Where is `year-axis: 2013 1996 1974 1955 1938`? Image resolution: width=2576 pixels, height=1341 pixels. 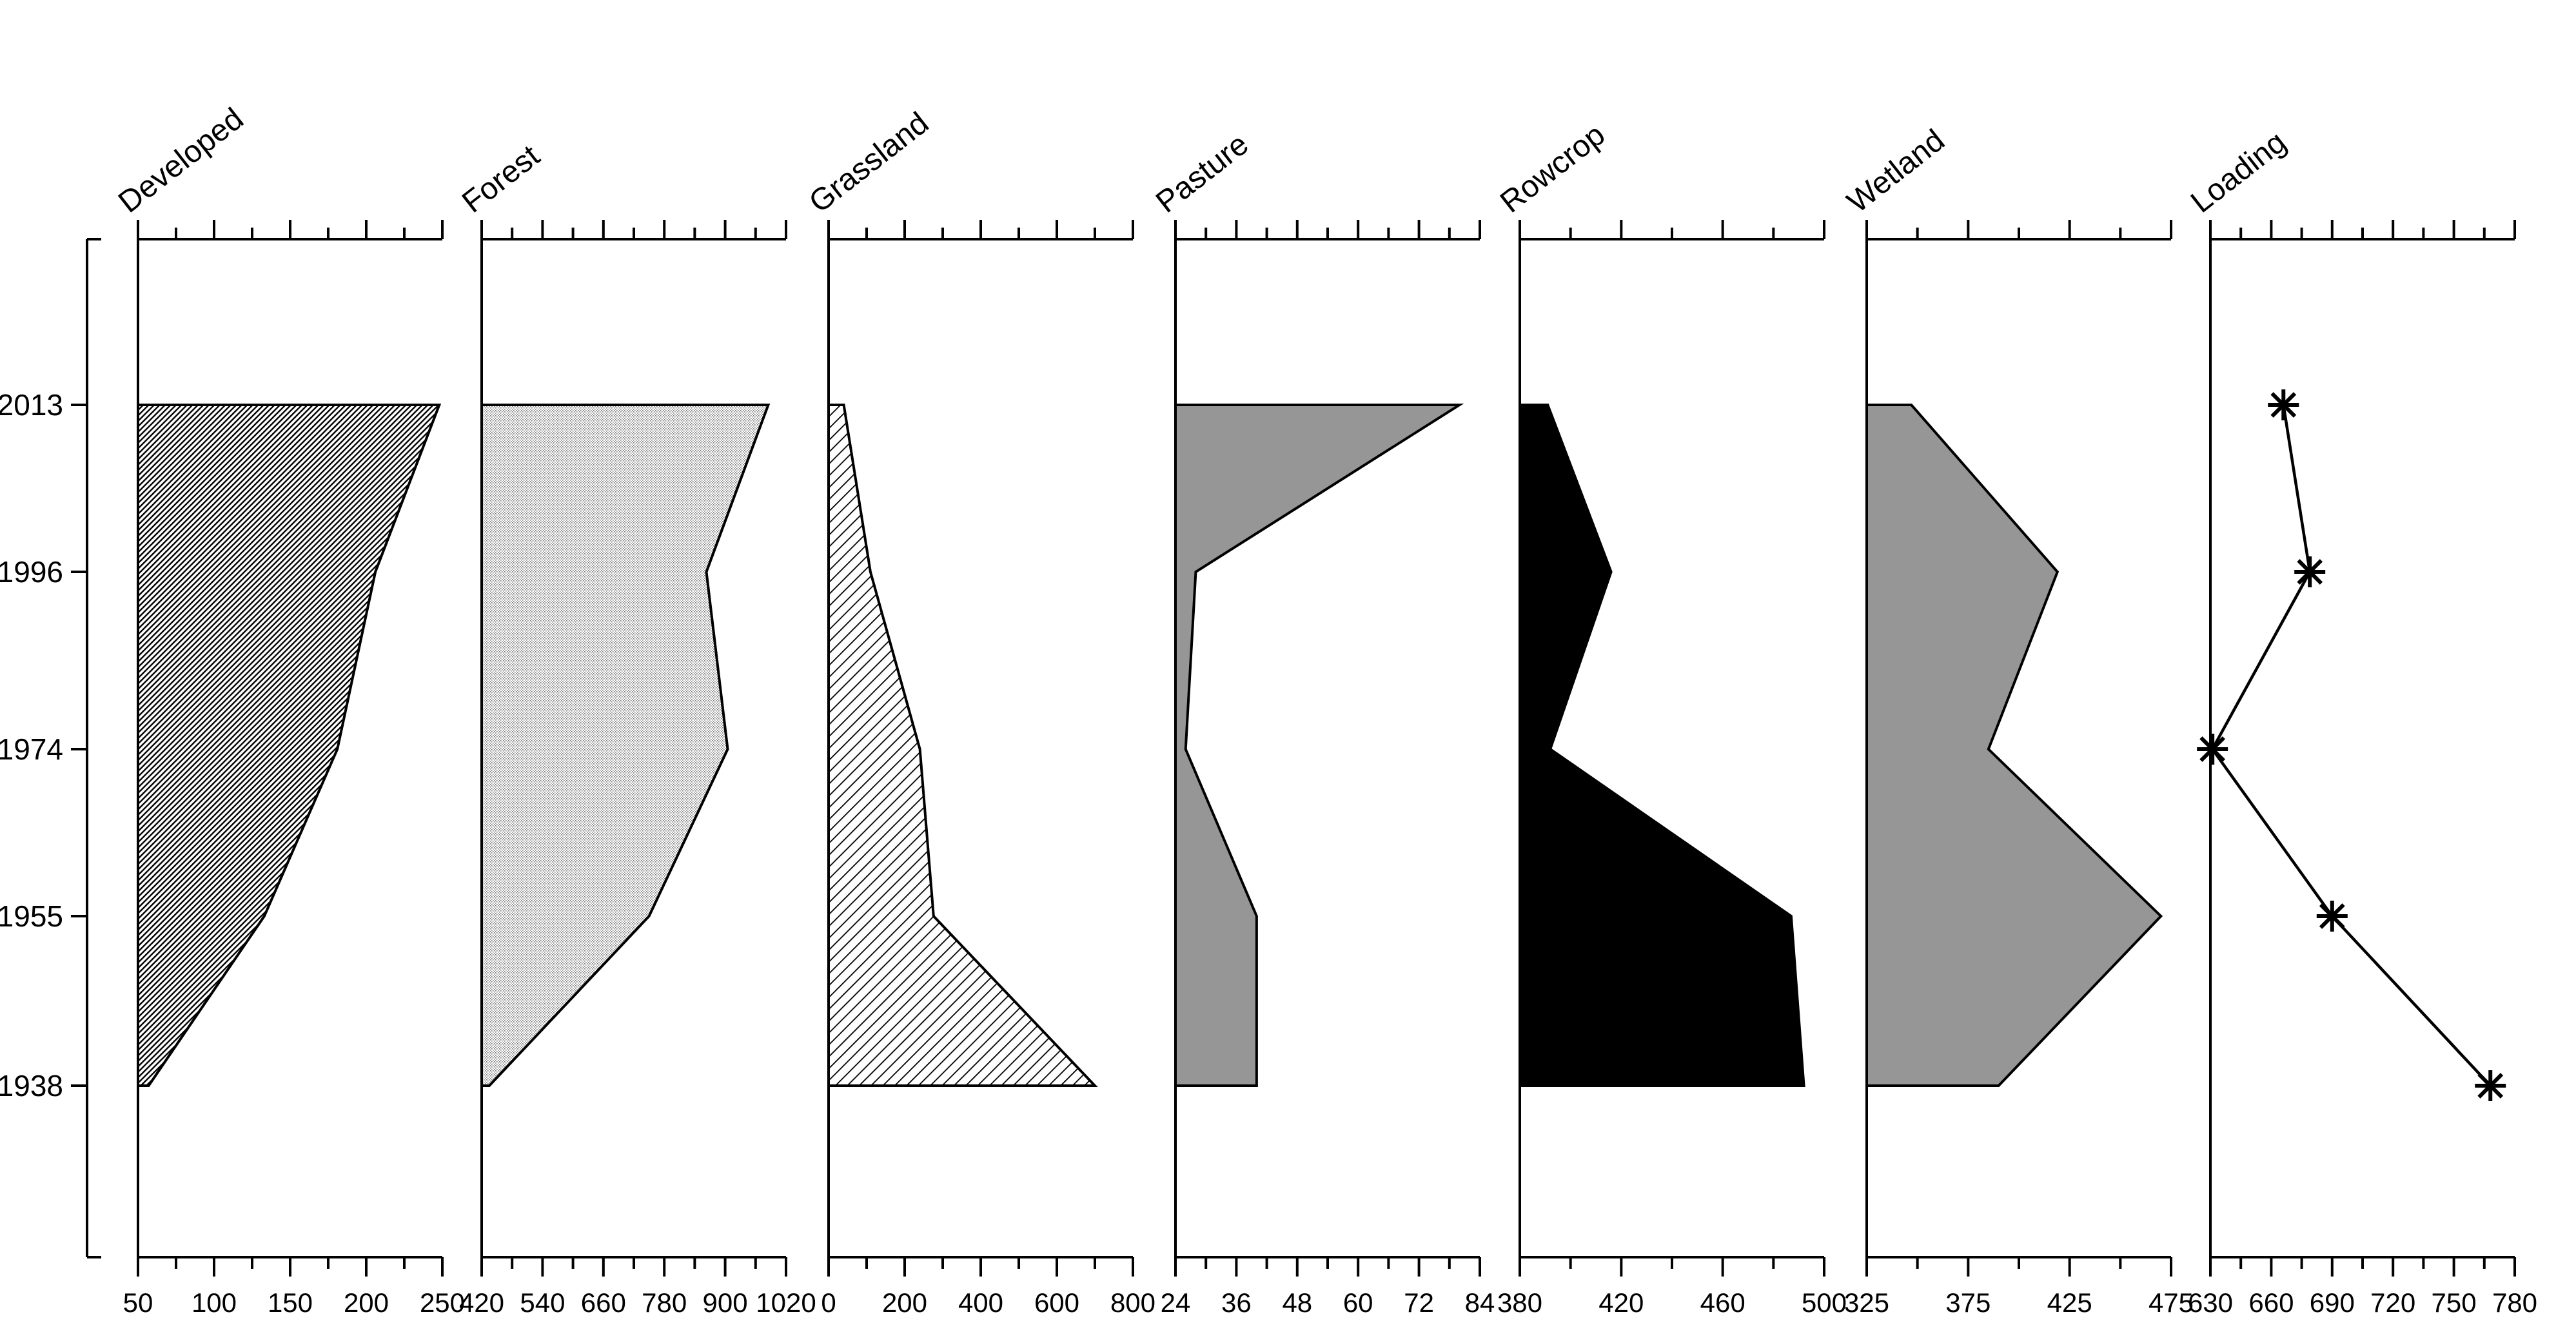
year-axis: 2013 1996 1974 1955 1938 is located at coordinates (50, 748).